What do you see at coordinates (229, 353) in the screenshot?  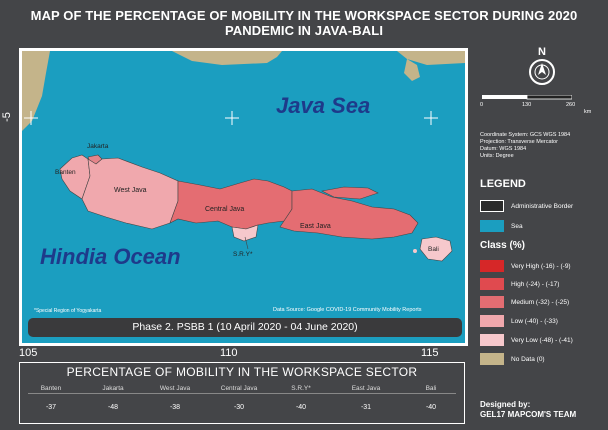 I see `lon-tick-110: 110` at bounding box center [229, 353].